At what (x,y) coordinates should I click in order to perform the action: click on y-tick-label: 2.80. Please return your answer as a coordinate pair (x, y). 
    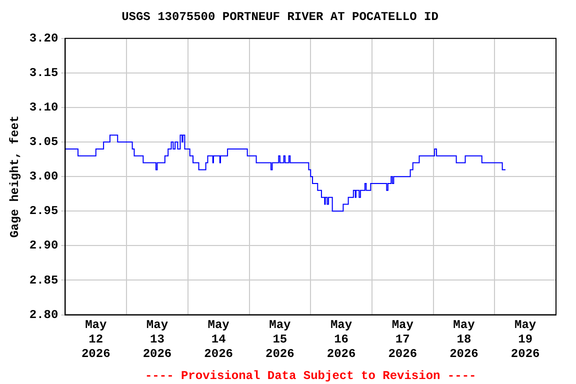
    Looking at the image, I should click on (43, 315).